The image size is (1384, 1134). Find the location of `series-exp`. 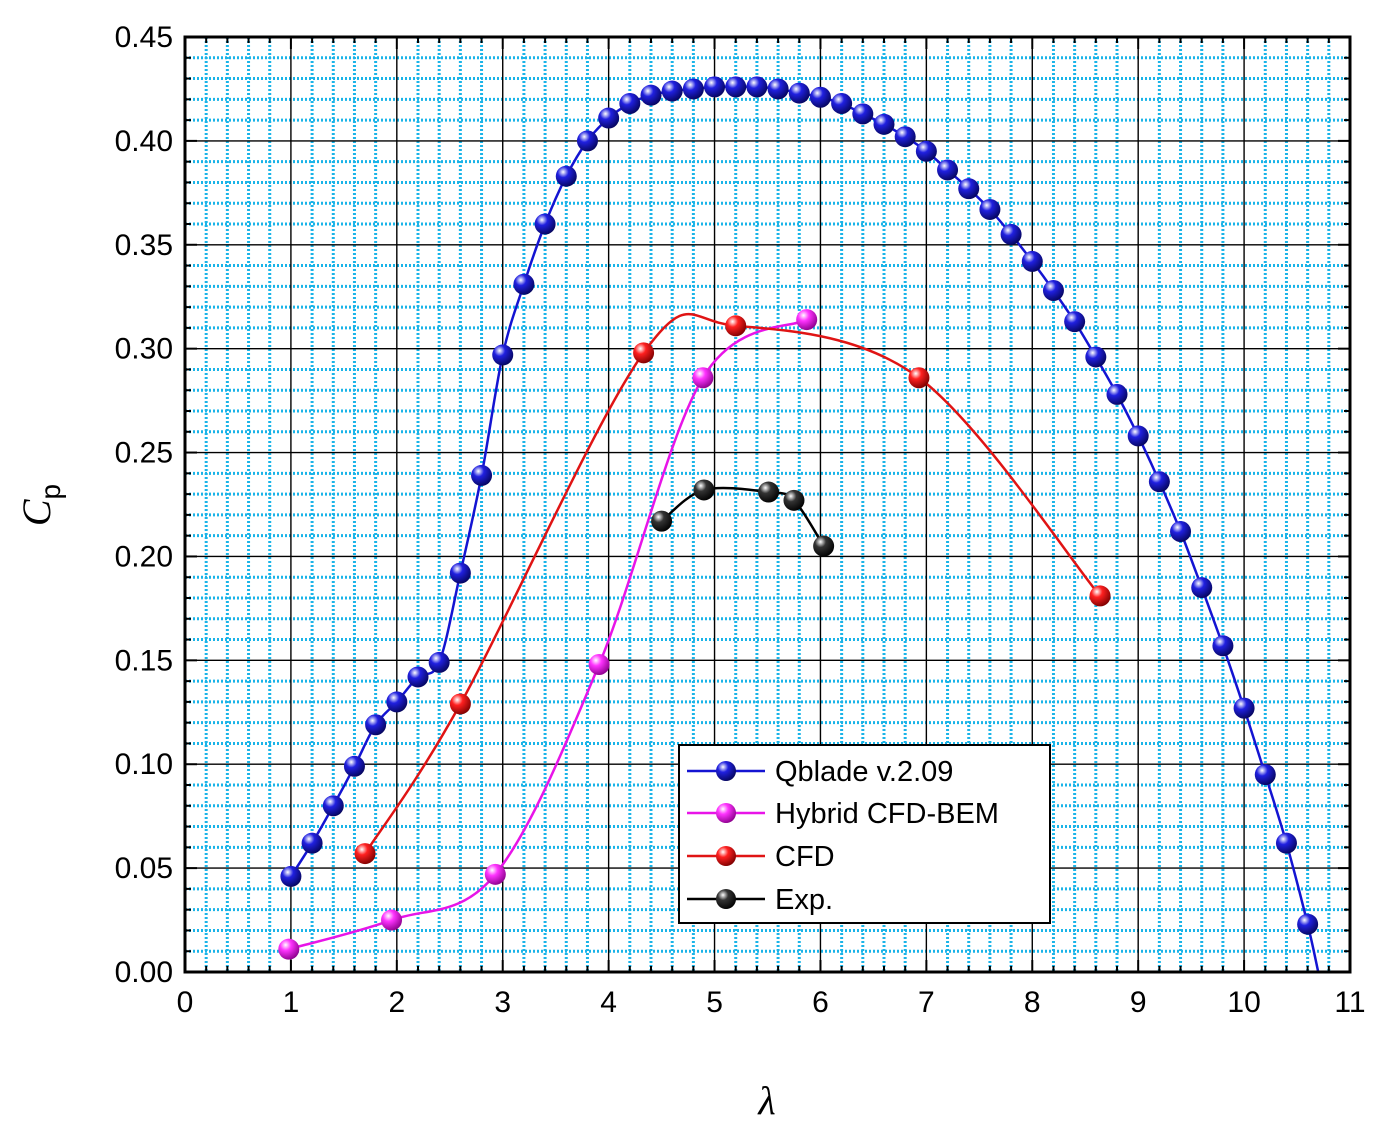

series-exp is located at coordinates (743, 518).